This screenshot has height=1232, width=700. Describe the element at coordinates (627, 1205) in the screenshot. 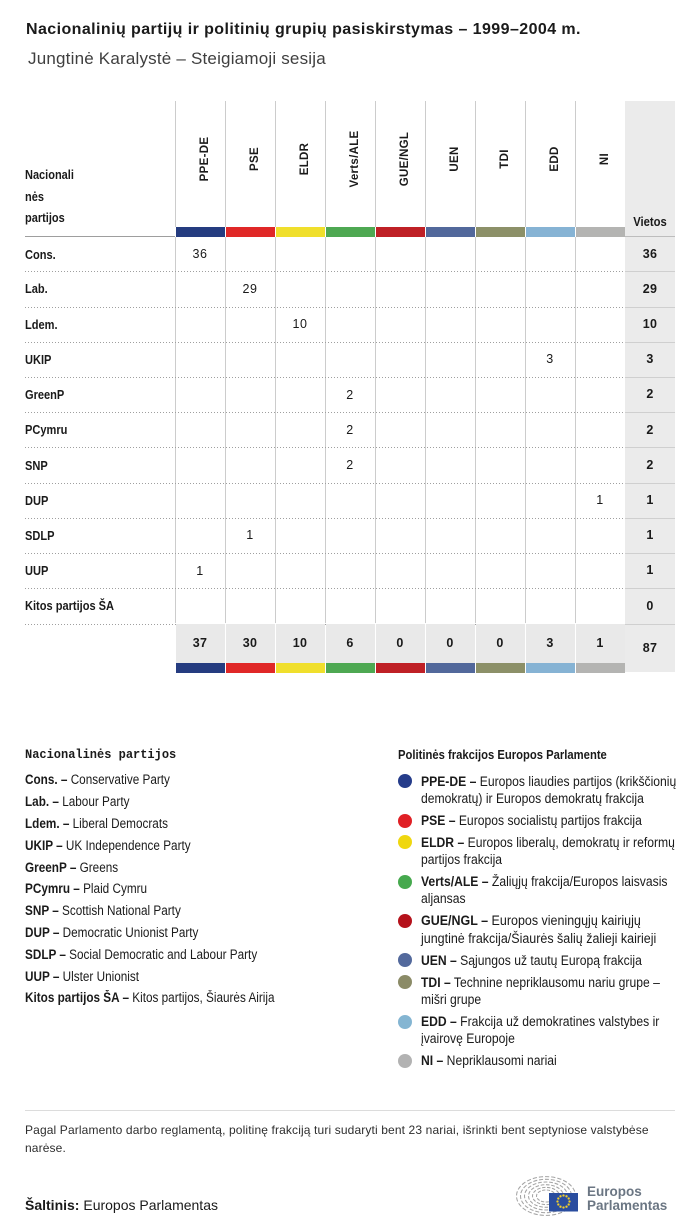

I see `svg-text: Parlamentas` at that location.